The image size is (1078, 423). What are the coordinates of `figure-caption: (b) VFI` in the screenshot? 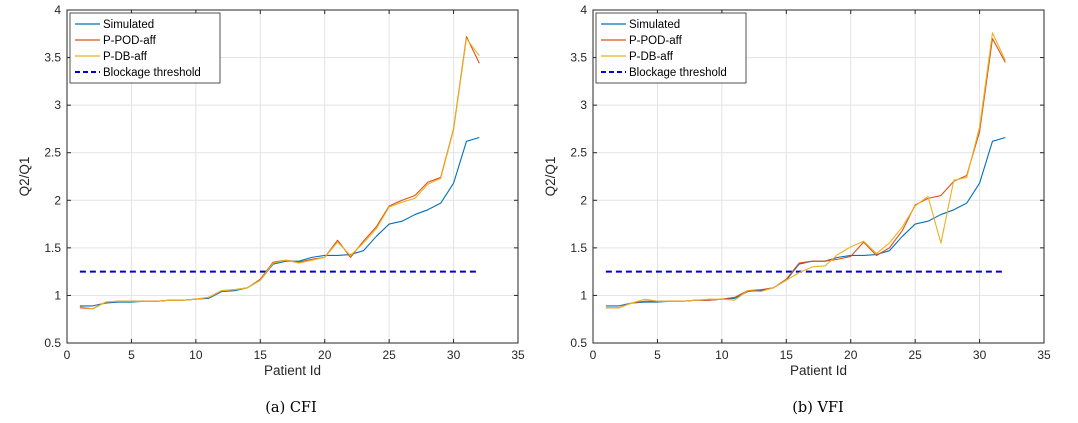 It's located at (817, 408).